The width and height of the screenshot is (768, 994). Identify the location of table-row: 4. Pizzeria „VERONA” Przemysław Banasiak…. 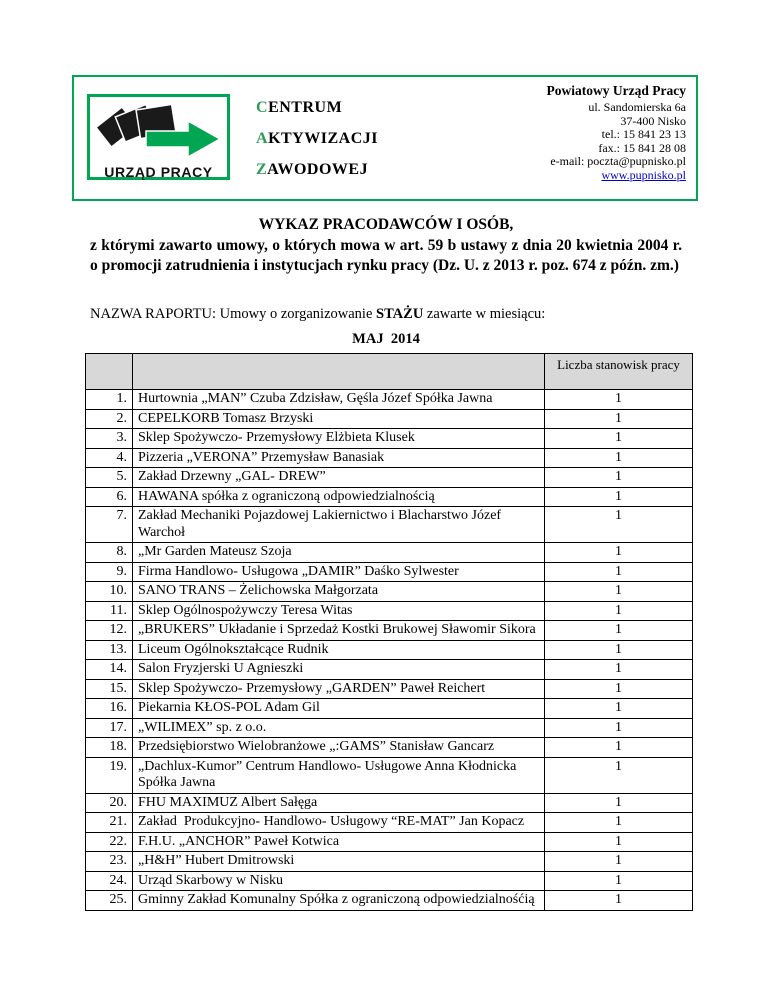
(389, 457).